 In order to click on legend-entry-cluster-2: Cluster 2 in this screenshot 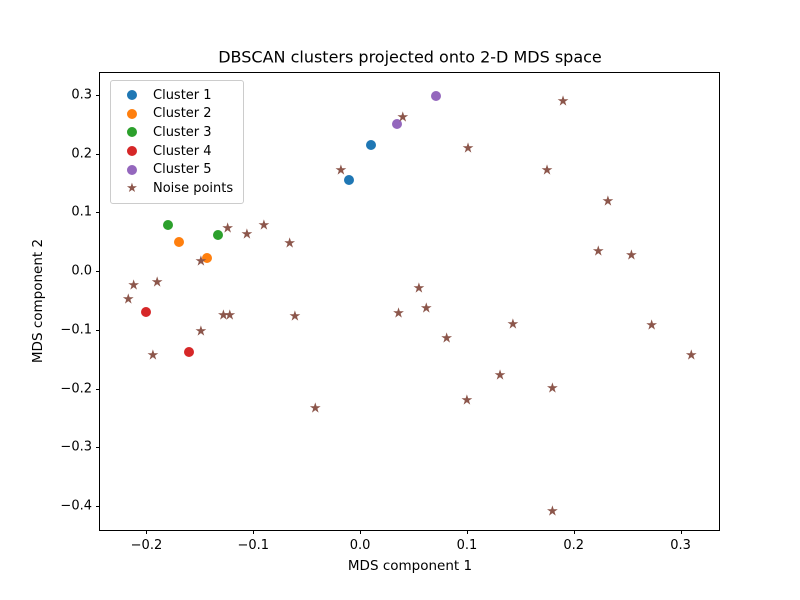, I will do `click(176, 114)`.